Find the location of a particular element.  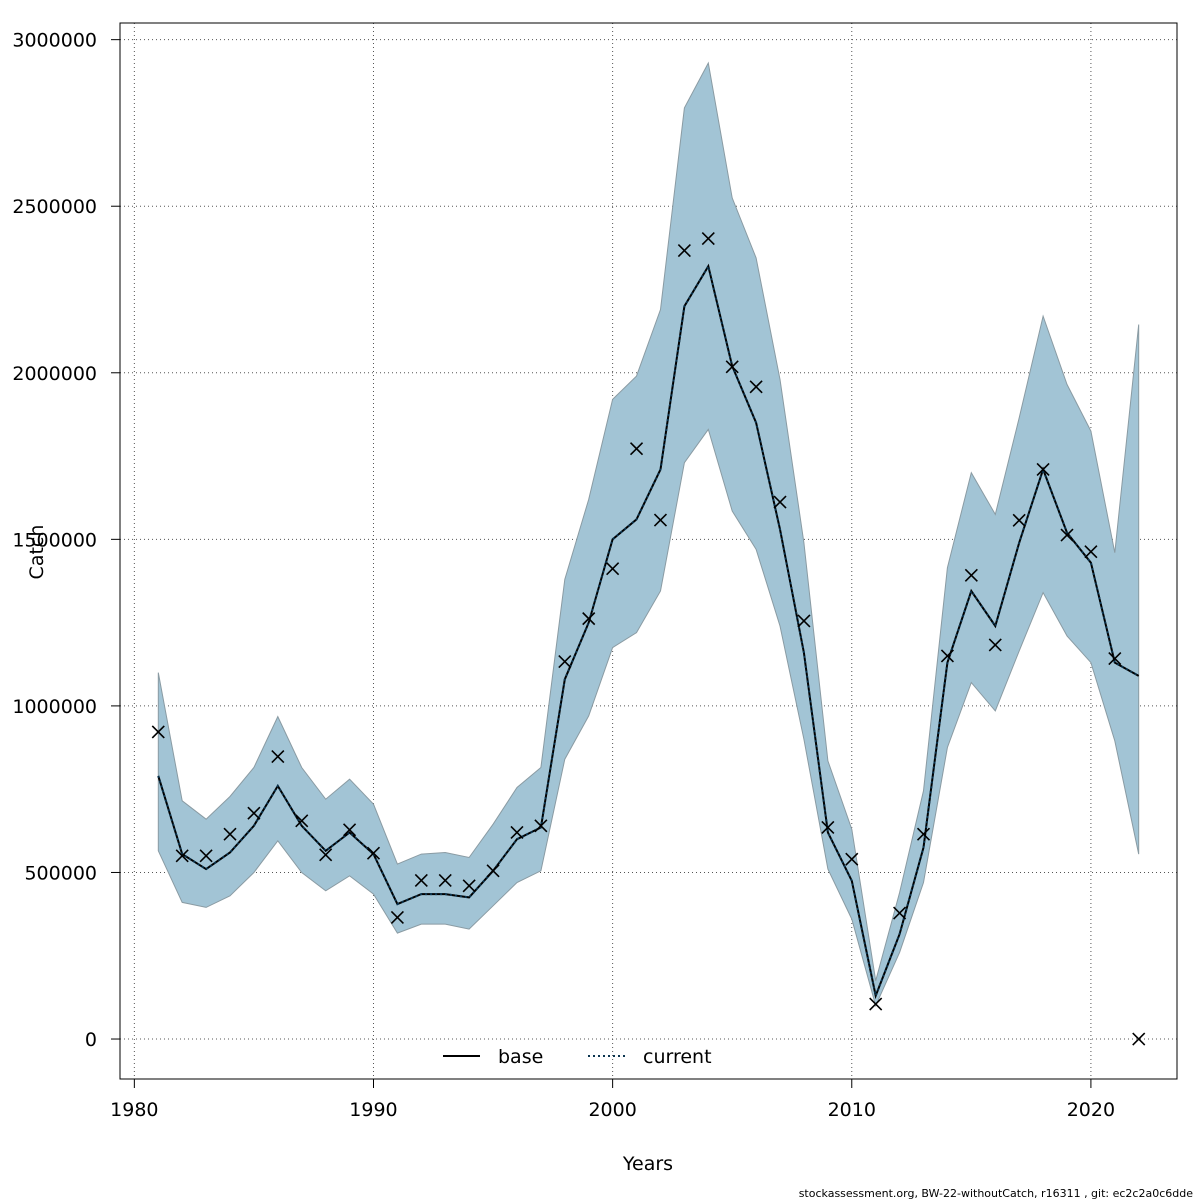

x-axis: 1980 1990 2000 2010 2020 is located at coordinates (612, 1099).